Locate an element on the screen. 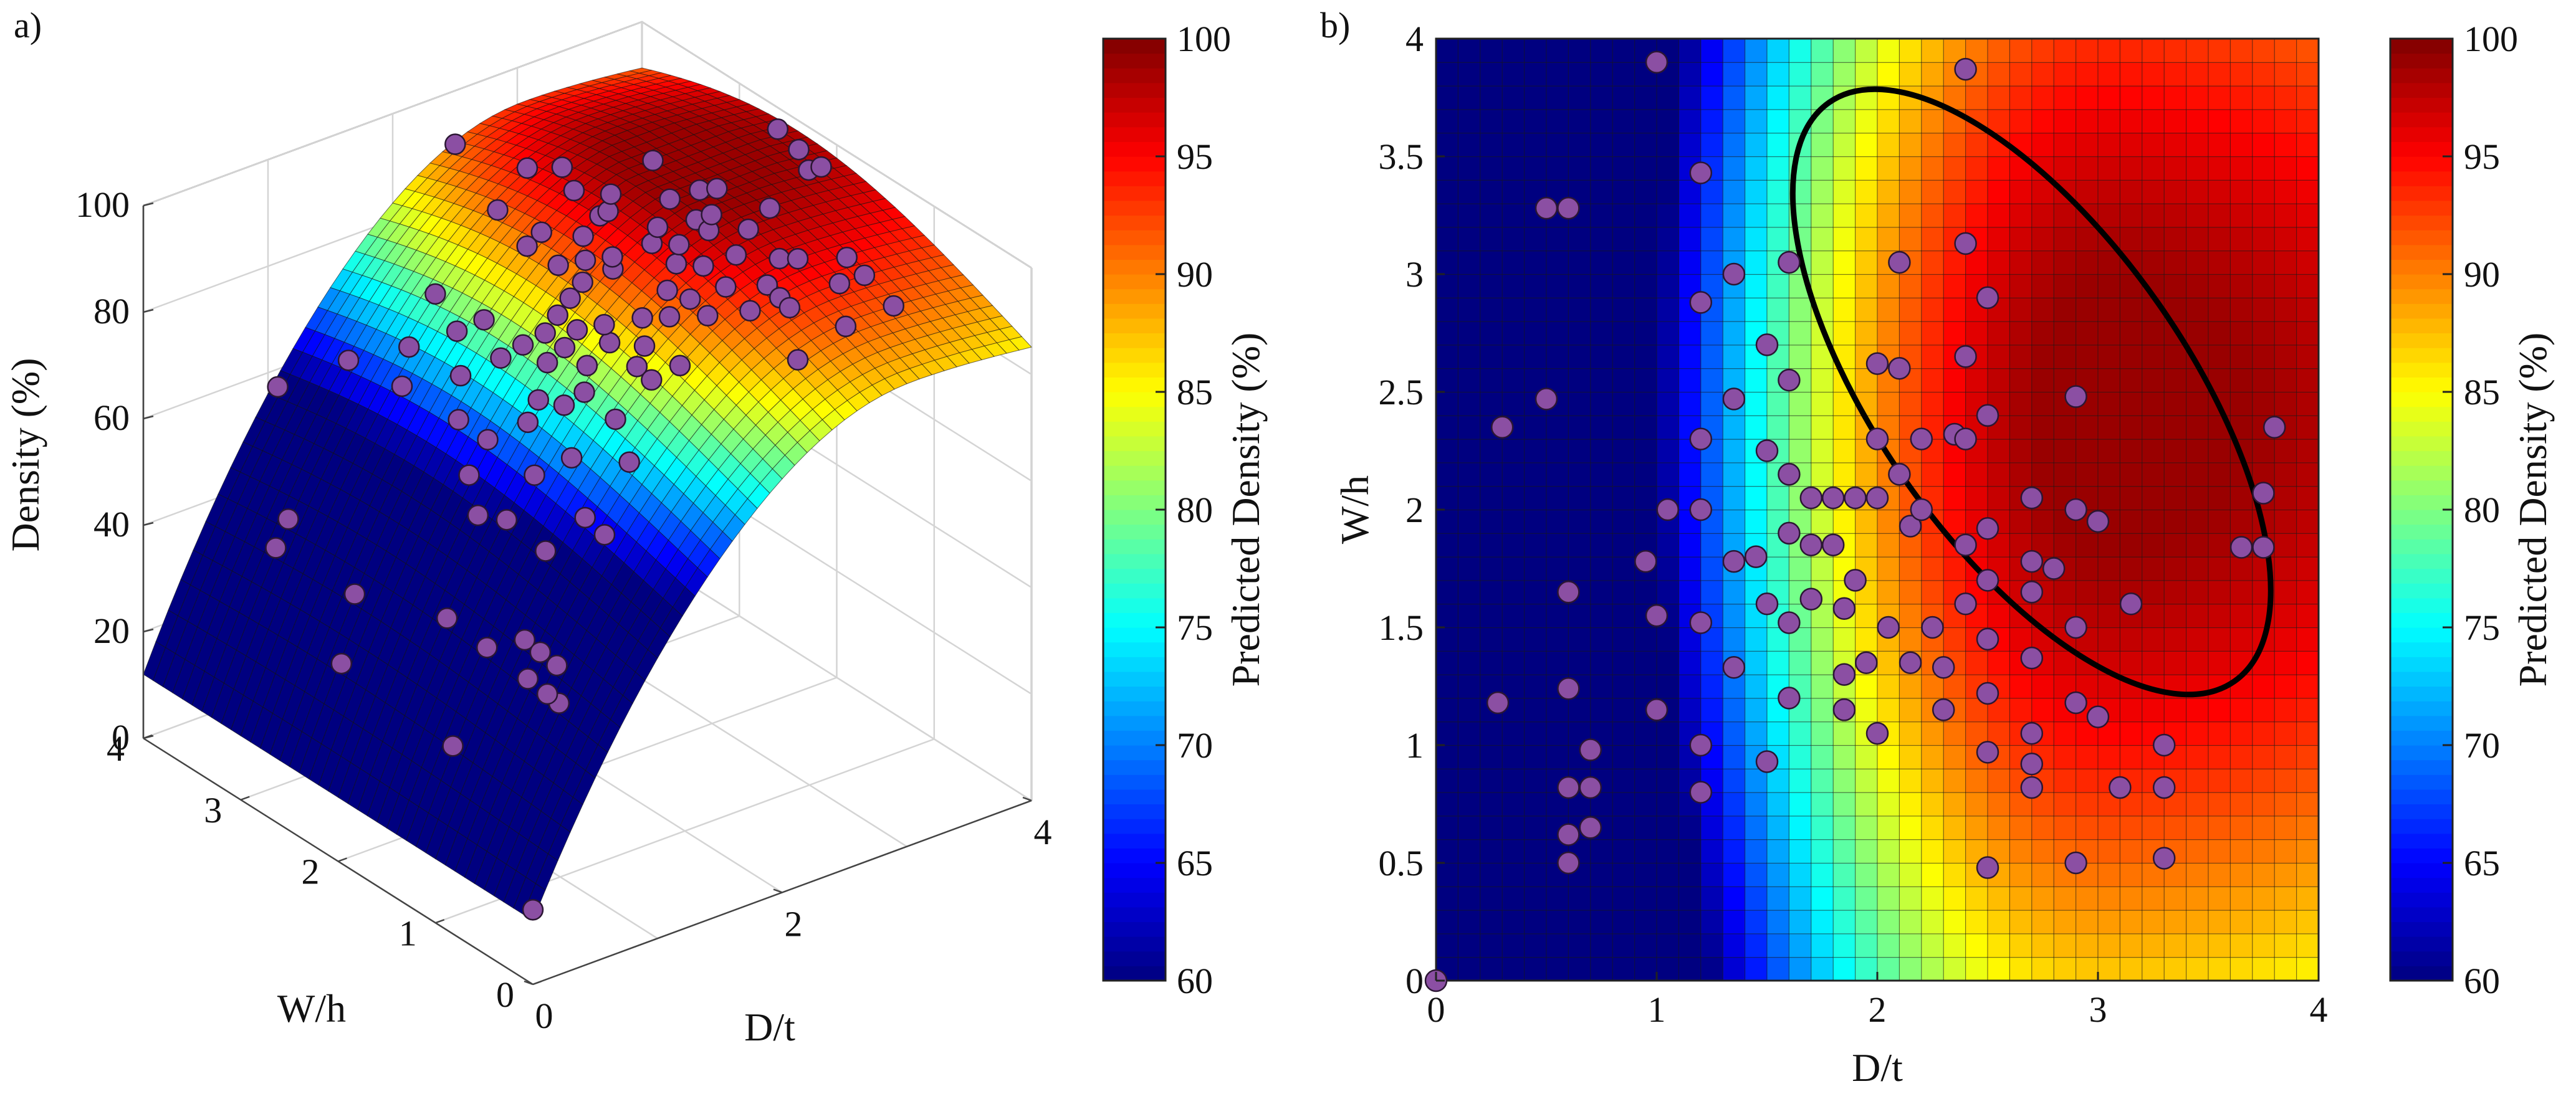  y-tick-label: 2 is located at coordinates (311, 872).